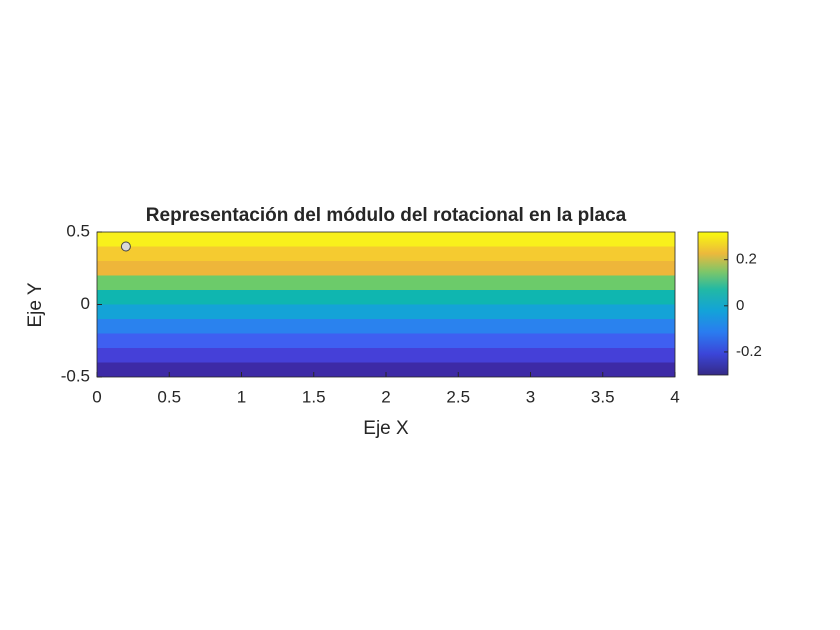 The width and height of the screenshot is (840, 630). I want to click on x-tick-label: 3.5, so click(603, 396).